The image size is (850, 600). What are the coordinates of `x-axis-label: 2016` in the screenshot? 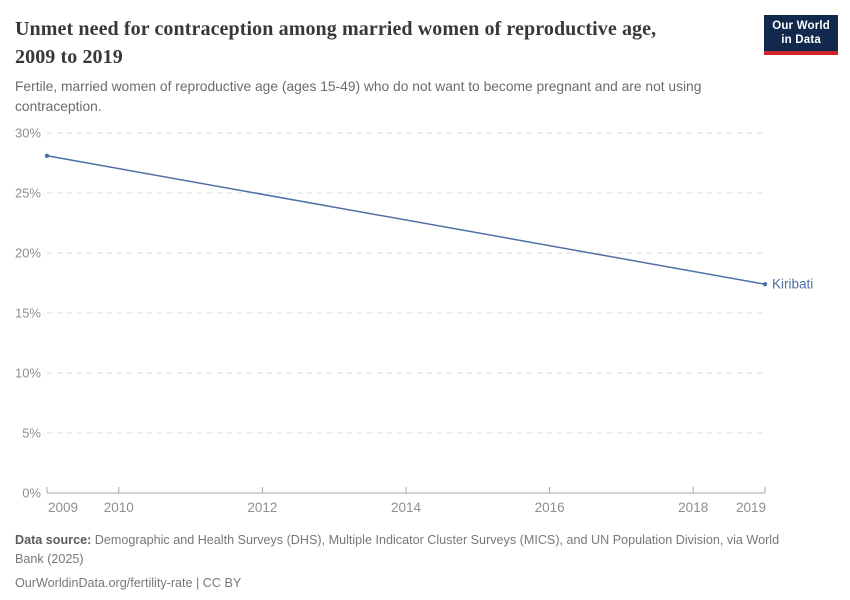 It's located at (550, 507).